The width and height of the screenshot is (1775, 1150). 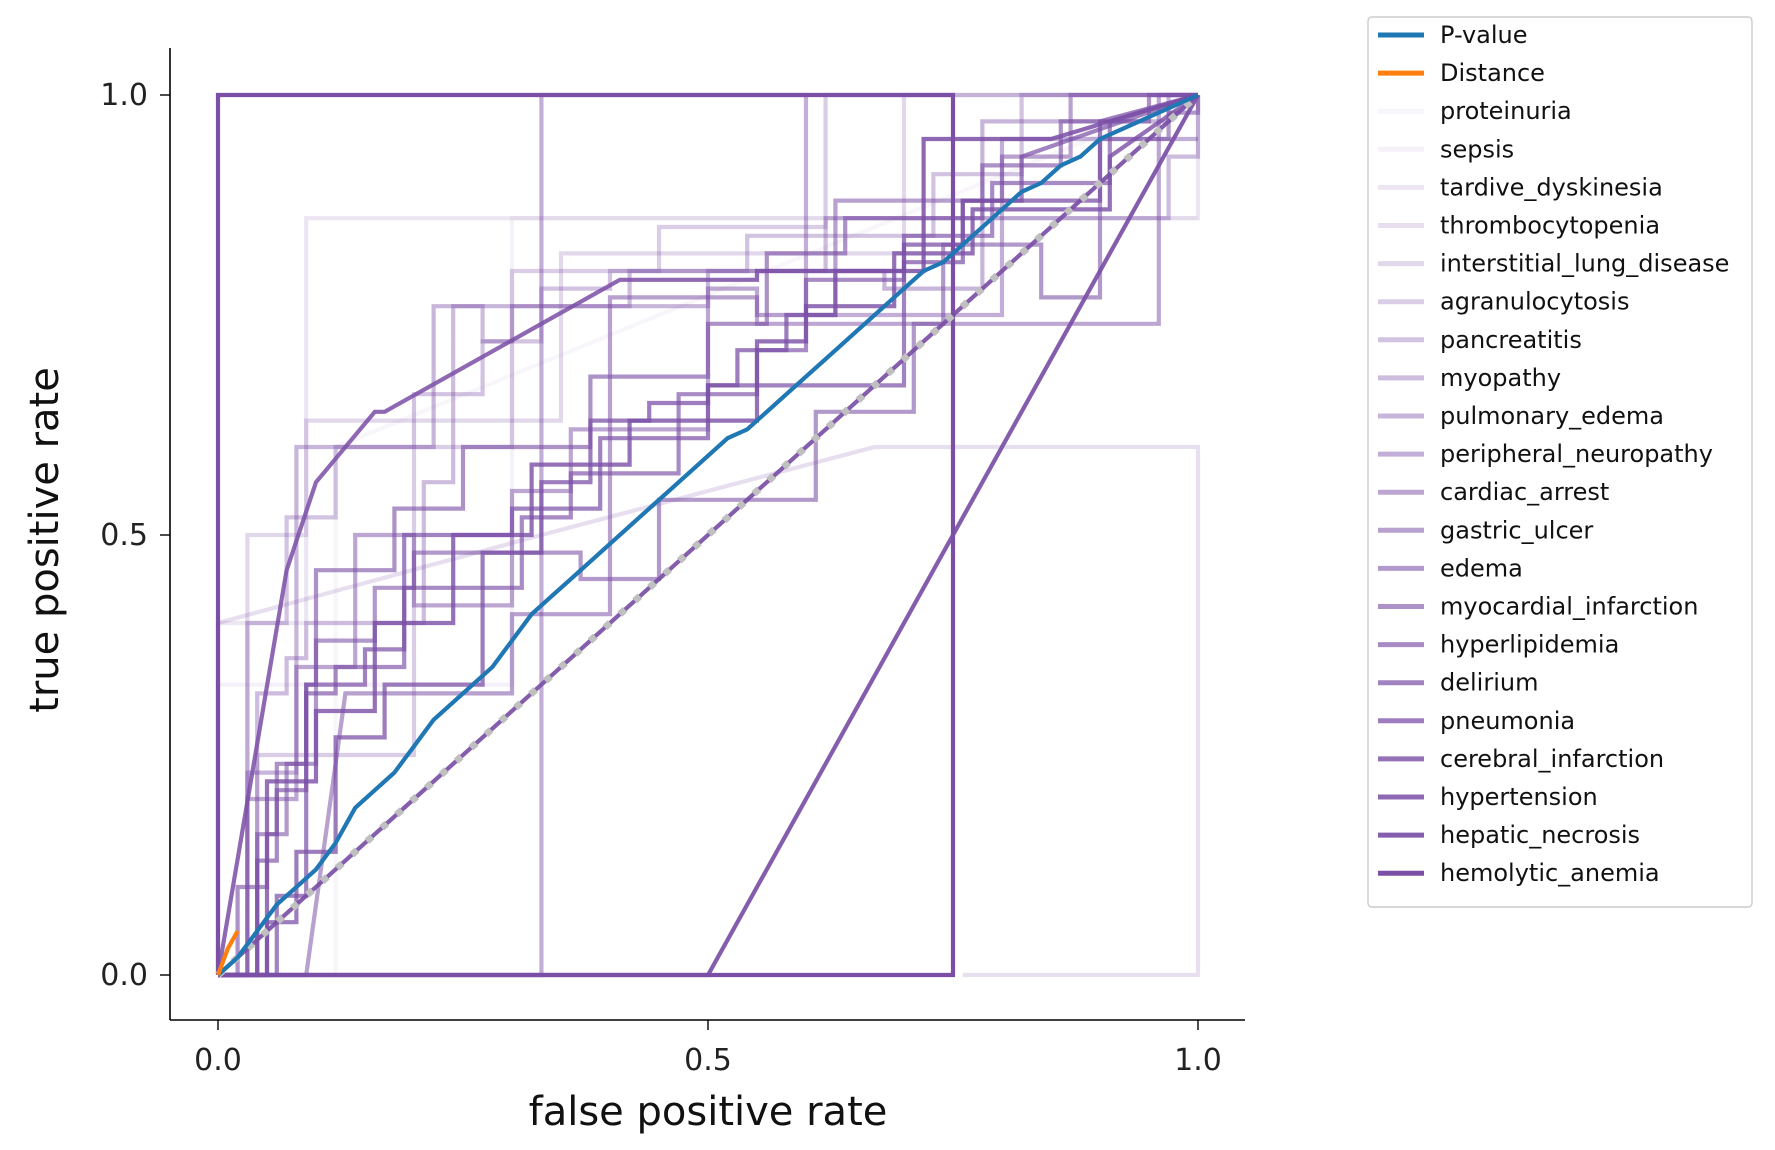 What do you see at coordinates (1552, 759) in the screenshot?
I see `legend-label-cerebral-infarction: cerebral_infarction` at bounding box center [1552, 759].